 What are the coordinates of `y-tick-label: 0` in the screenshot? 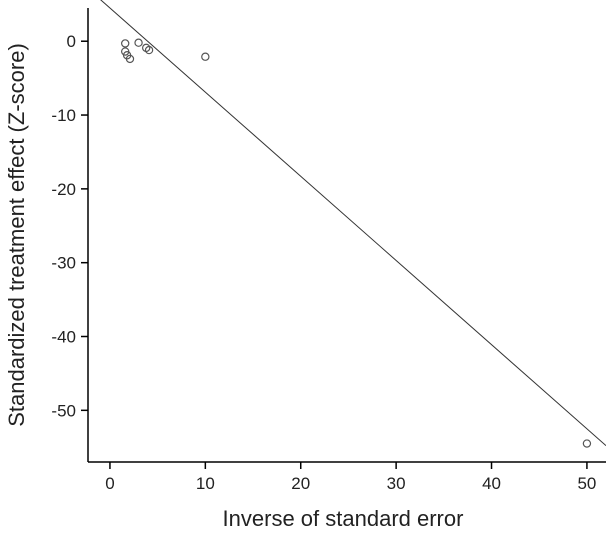 It's located at (71, 41).